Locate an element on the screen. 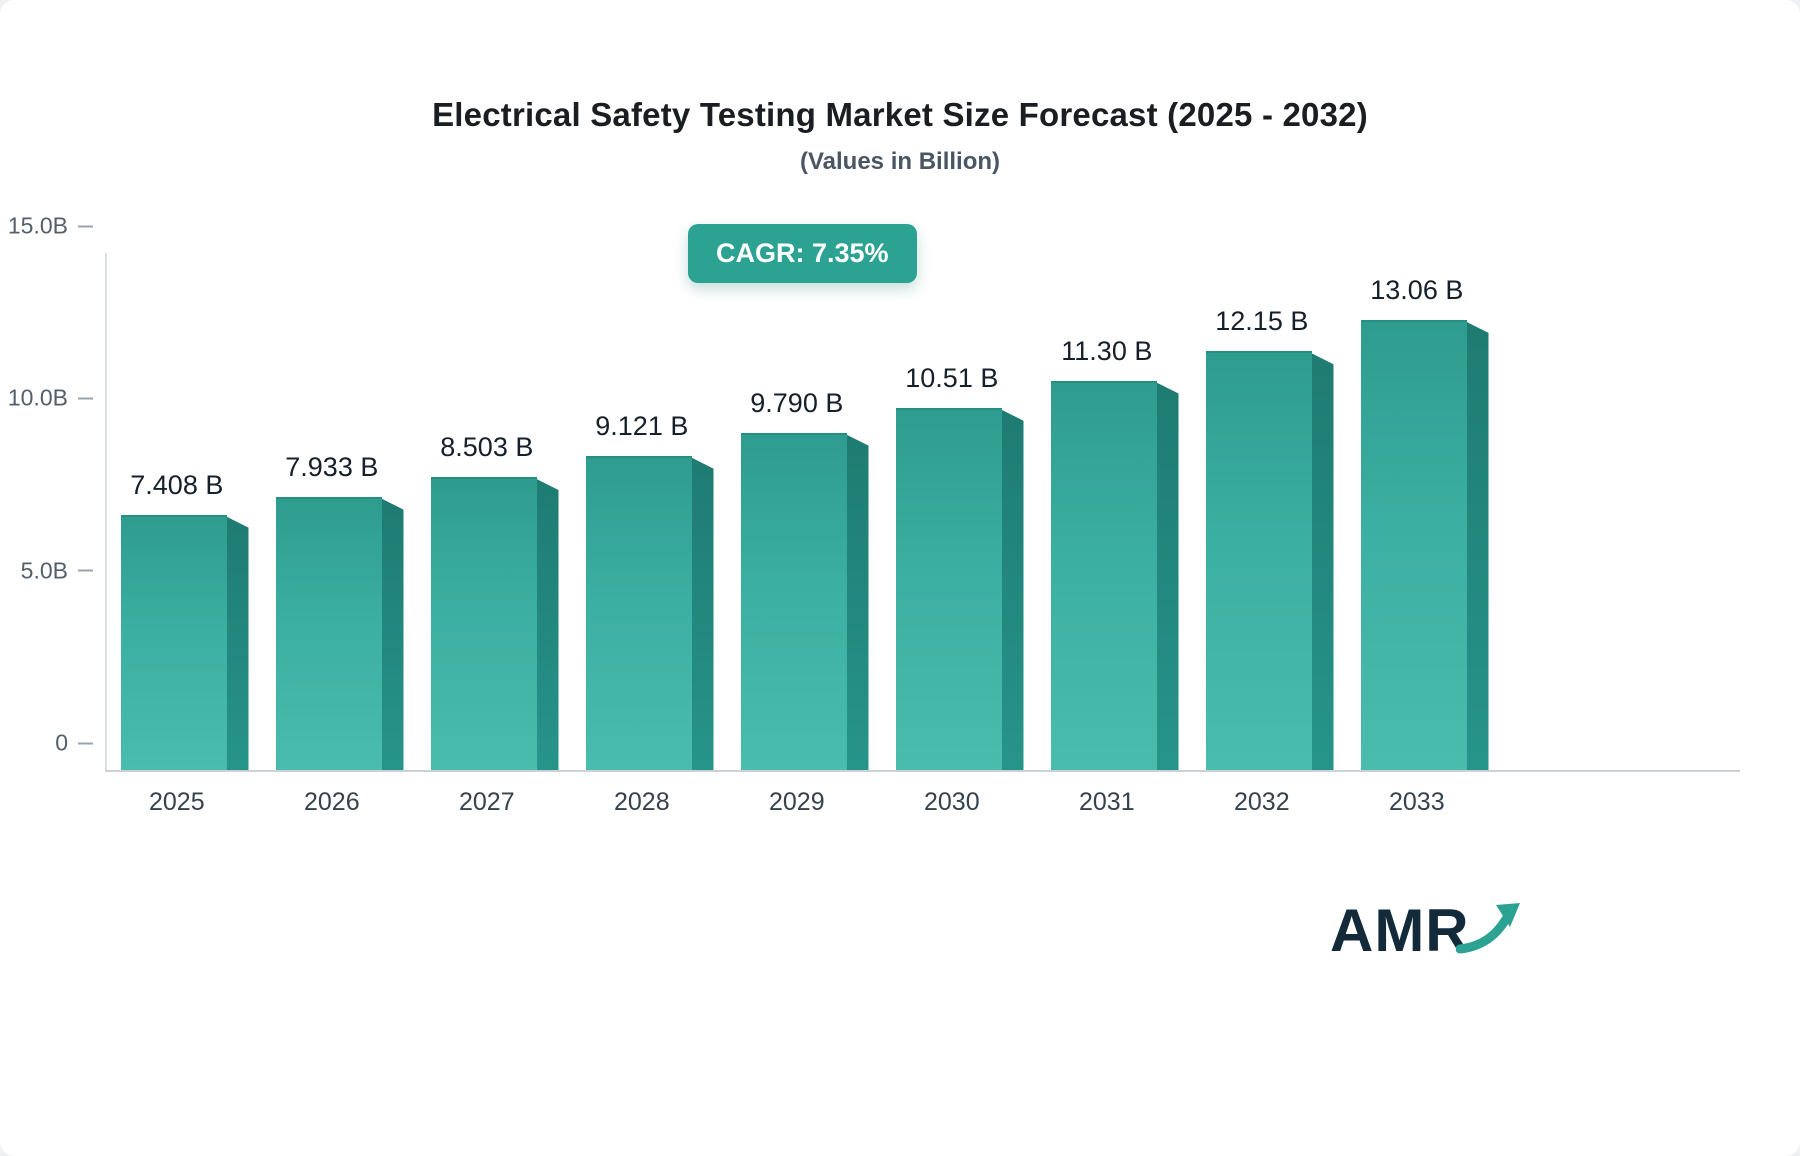 This screenshot has width=1800, height=1156. bar-2031: 11.30 B is located at coordinates (1114, 553).